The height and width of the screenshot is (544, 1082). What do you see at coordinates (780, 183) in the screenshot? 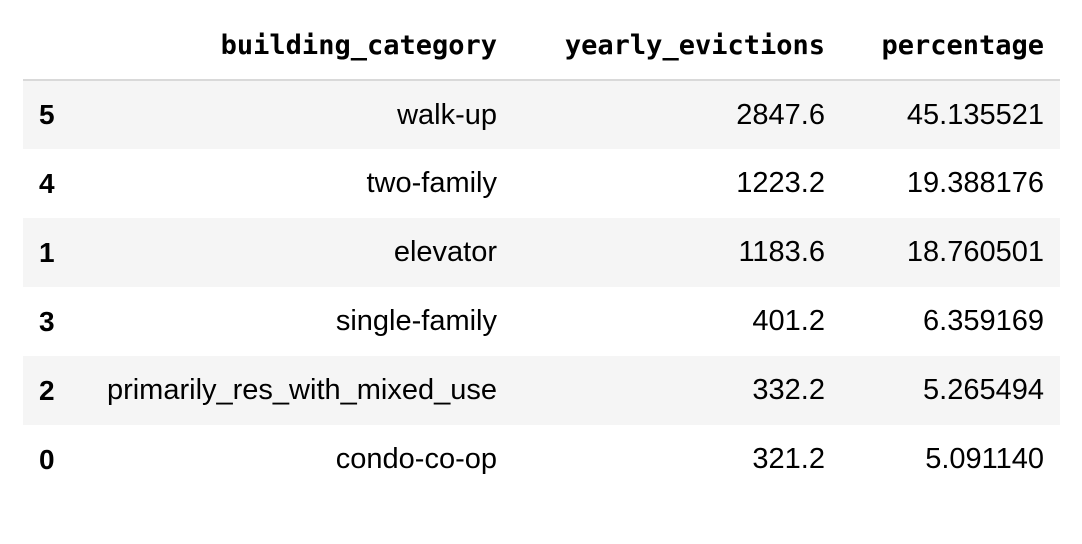
I see `cell-yearly-evictions: 1223.2` at bounding box center [780, 183].